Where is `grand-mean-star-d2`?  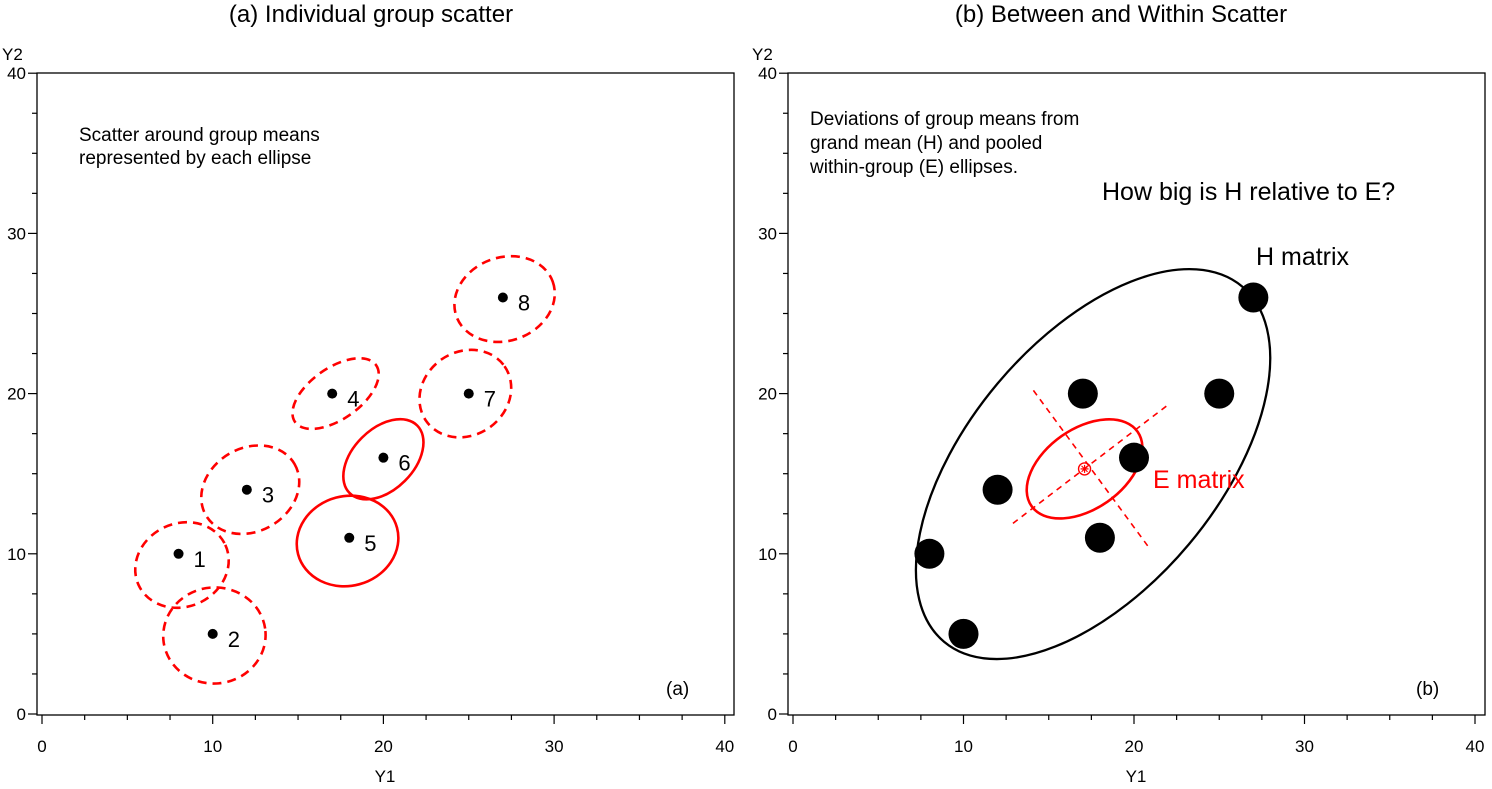
grand-mean-star-d2 is located at coordinates (1084, 469).